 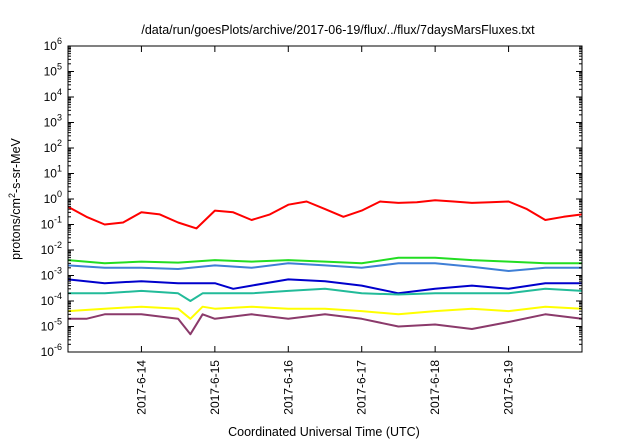 I want to click on x-tick-label: 2017-6-15, so click(x=215, y=387).